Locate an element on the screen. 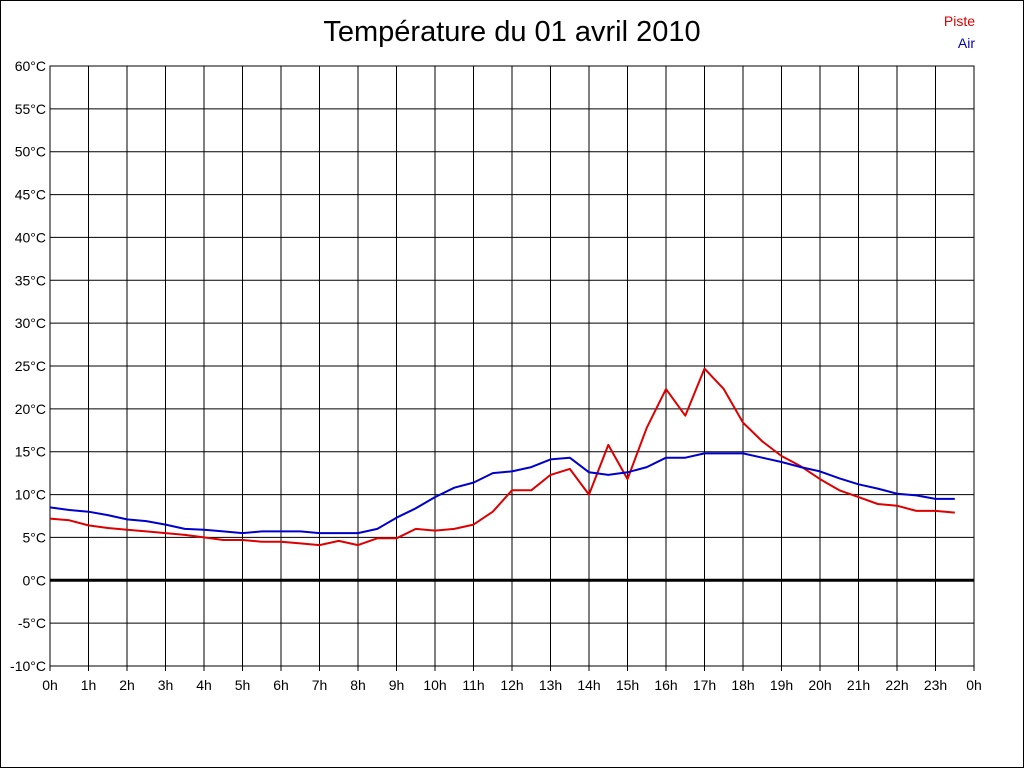 The image size is (1024, 768). y-tick-label: 50°C is located at coordinates (30, 152).